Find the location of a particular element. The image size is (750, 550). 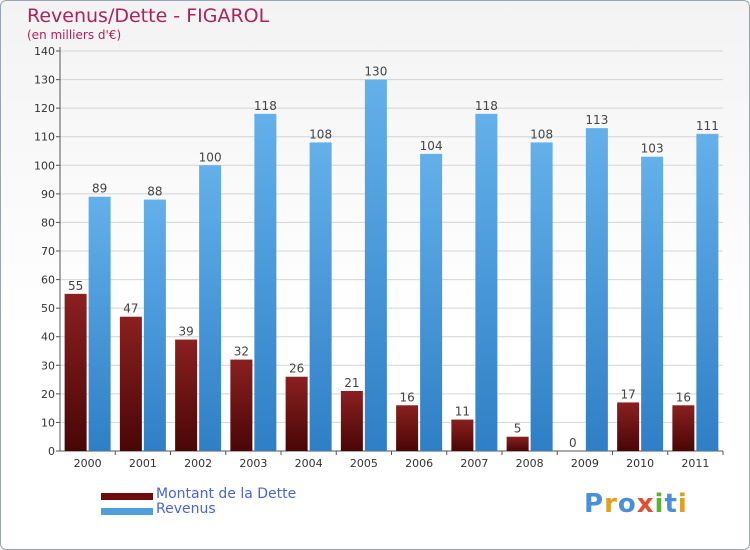

chart-subtitle: (en milliers d'€) is located at coordinates (74, 35).